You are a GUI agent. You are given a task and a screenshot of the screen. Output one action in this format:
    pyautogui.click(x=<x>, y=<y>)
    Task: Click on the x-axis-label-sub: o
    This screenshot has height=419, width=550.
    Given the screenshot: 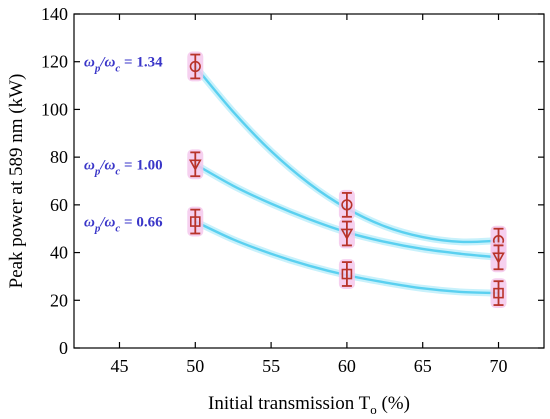 What is the action you would take?
    pyautogui.click(x=373, y=409)
    